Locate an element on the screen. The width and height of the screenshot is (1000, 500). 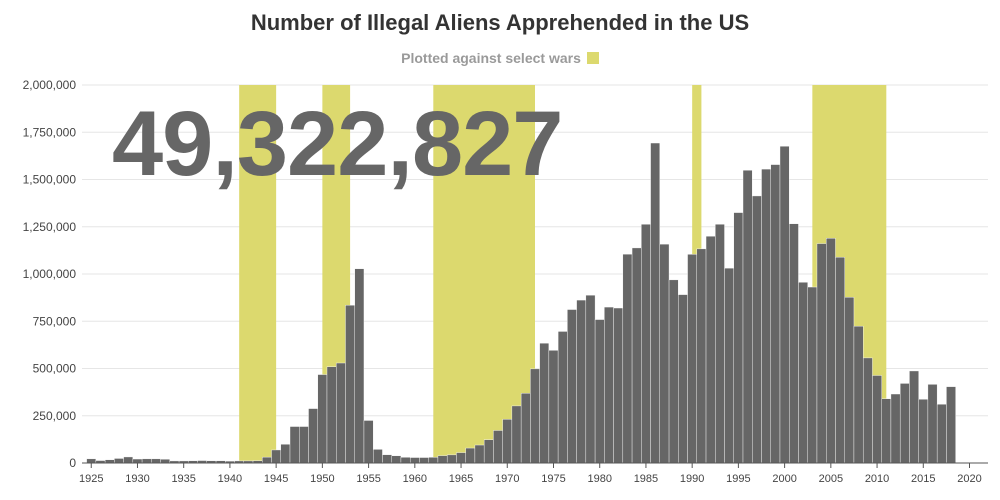
x-tick-label: 2000 is located at coordinates (784, 479).